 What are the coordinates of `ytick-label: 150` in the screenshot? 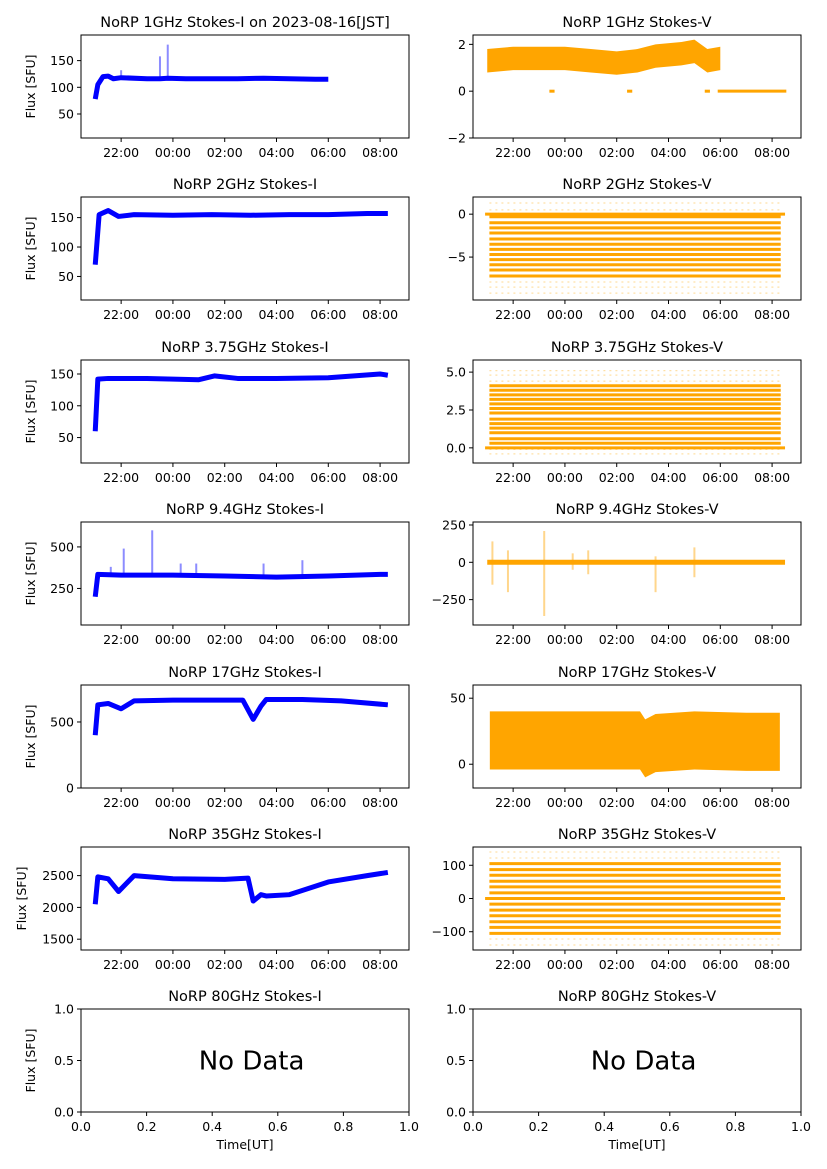 It's located at (62, 217).